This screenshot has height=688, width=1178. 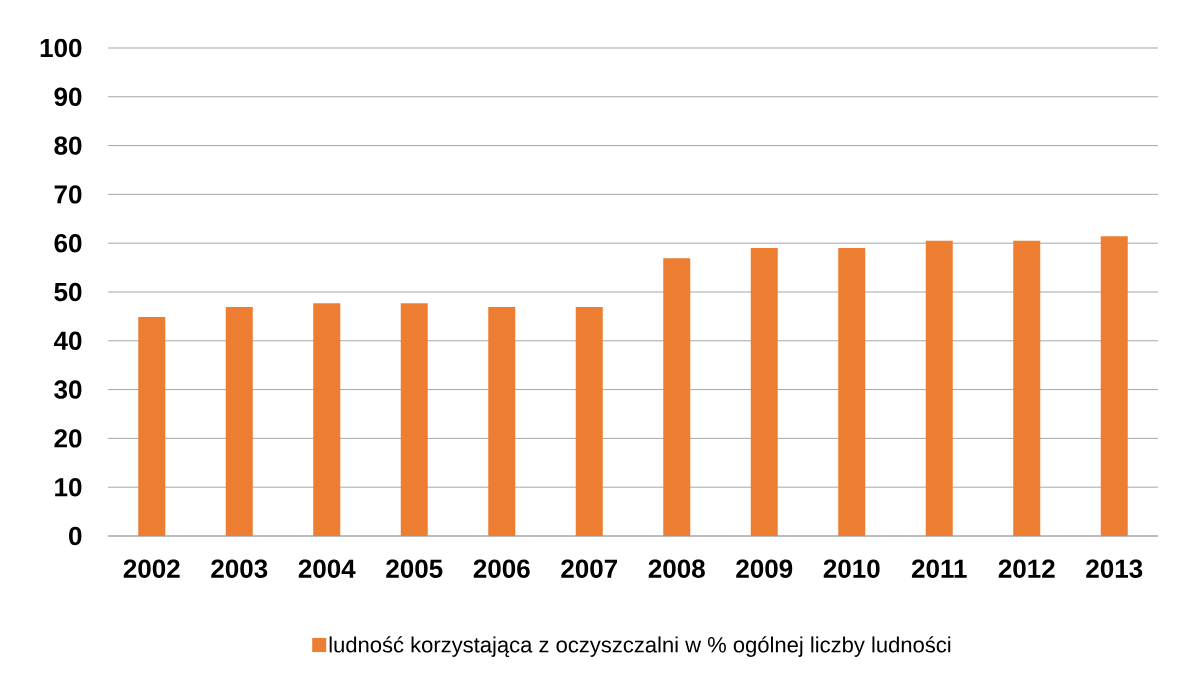 I want to click on y-tick-label: 0, so click(x=75, y=536).